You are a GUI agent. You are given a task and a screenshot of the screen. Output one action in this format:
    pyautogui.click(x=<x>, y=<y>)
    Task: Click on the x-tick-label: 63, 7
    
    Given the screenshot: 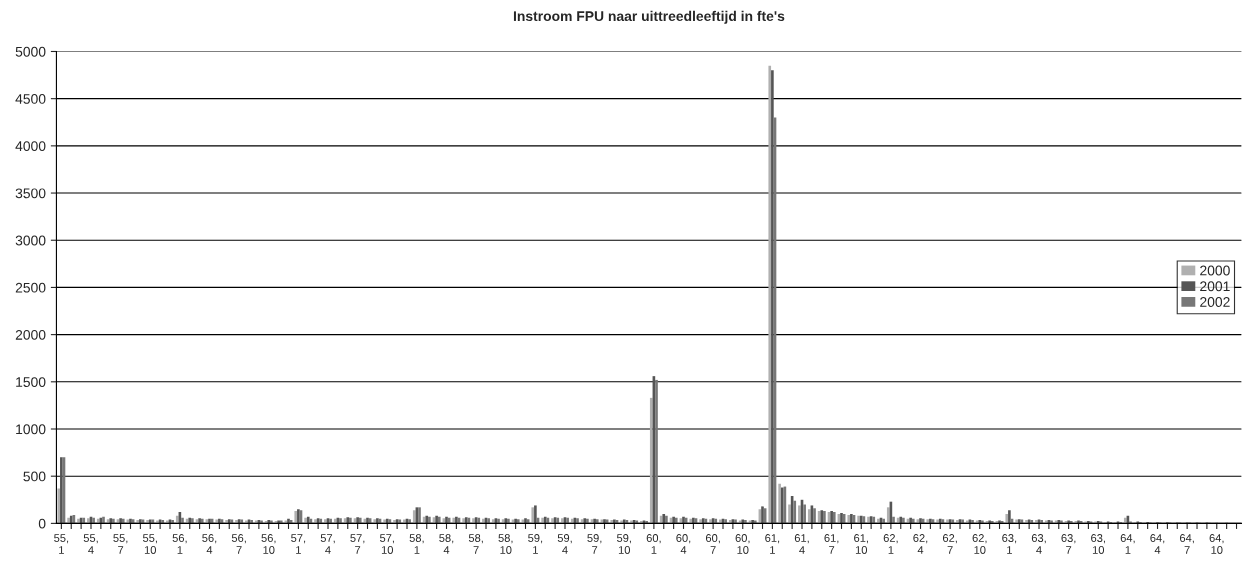 What is the action you would take?
    pyautogui.click(x=1068, y=544)
    